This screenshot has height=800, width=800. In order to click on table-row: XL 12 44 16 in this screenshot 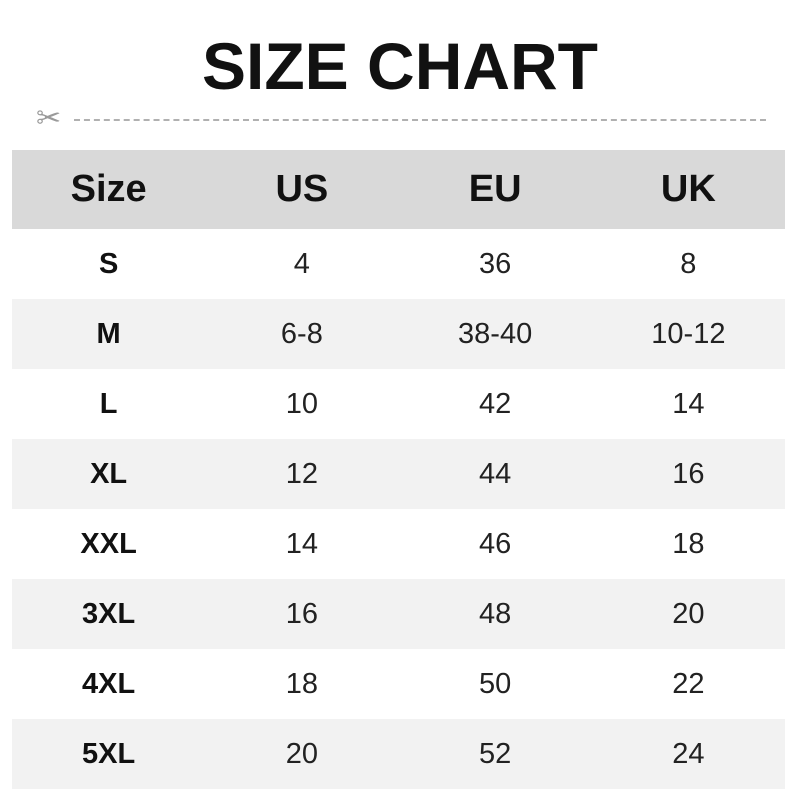, I will do `click(398, 474)`.